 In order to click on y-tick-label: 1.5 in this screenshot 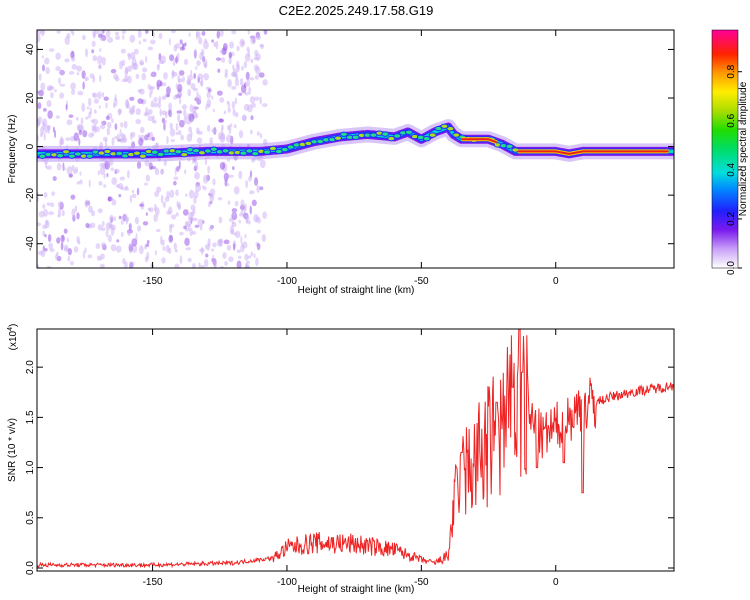, I will do `click(30, 417)`.